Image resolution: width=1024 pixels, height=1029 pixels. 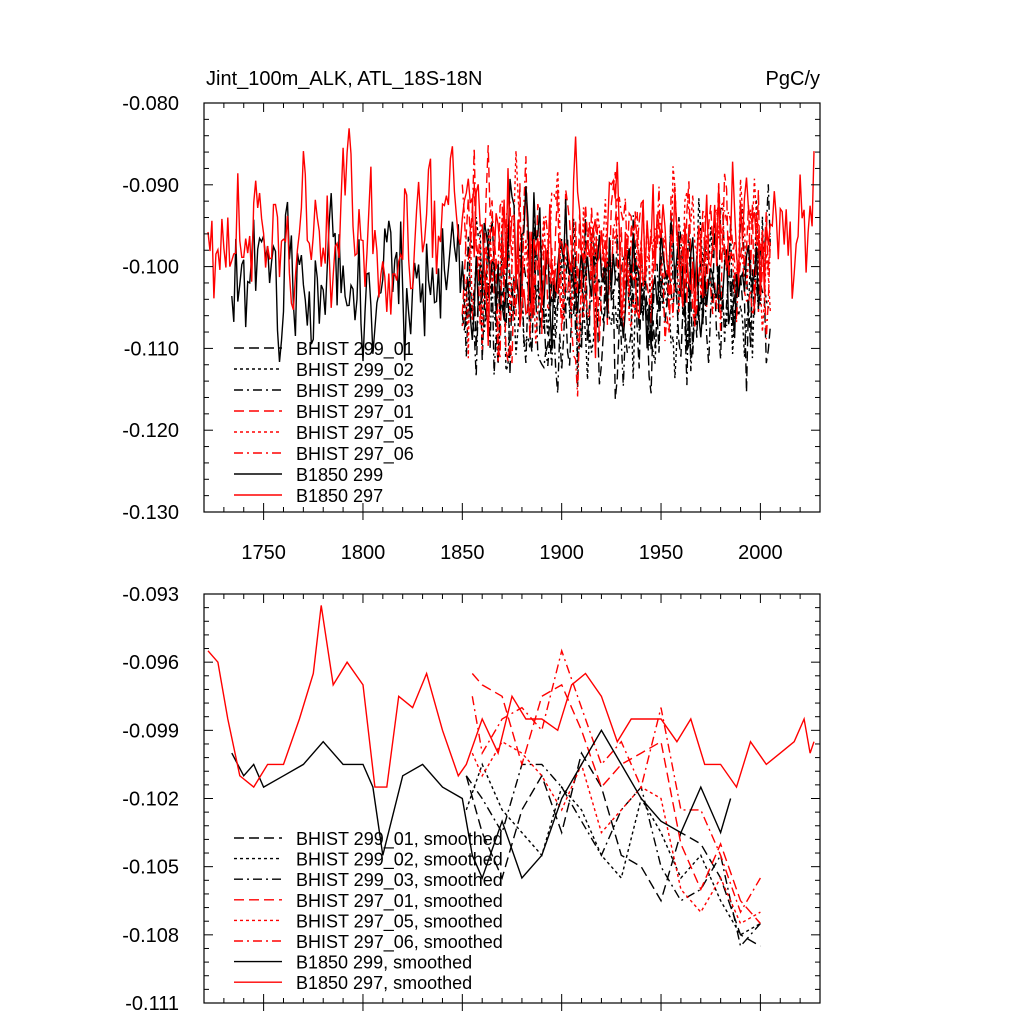 What do you see at coordinates (355, 433) in the screenshot?
I see `legend-label: BHIST 297_05` at bounding box center [355, 433].